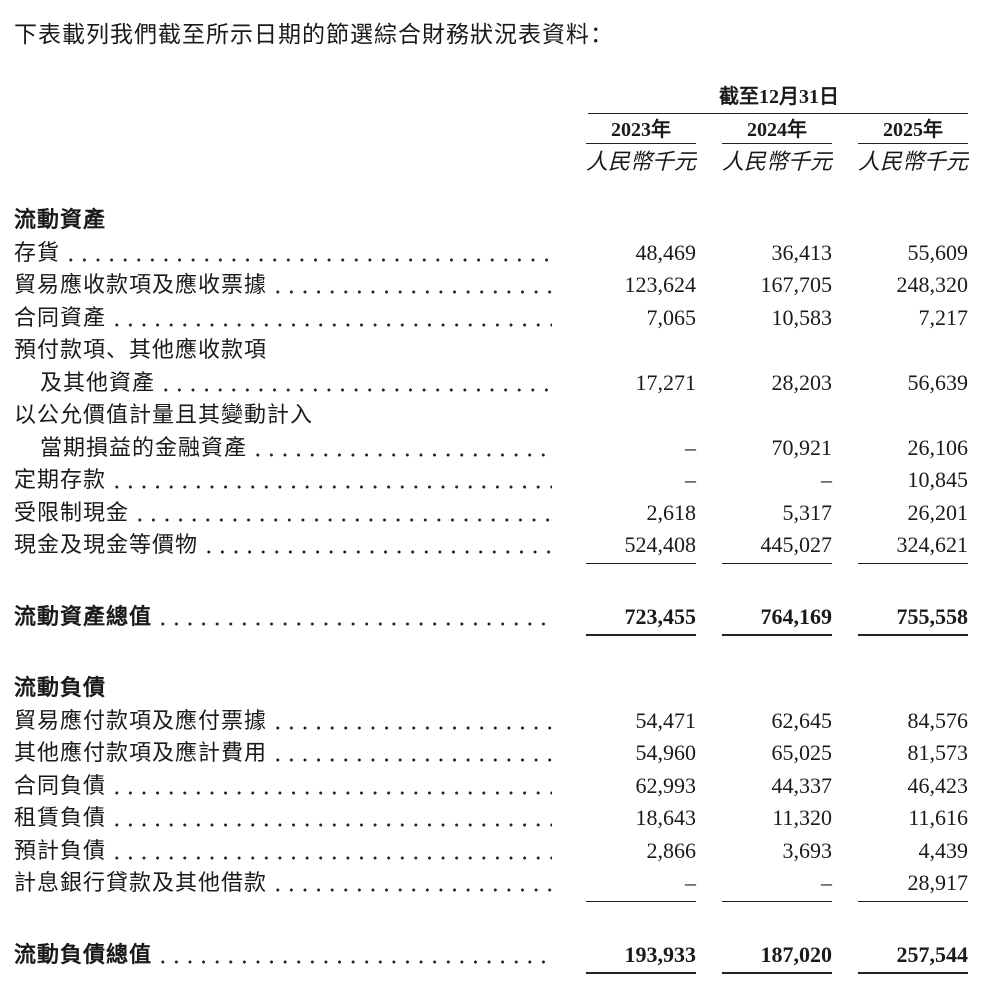 Image resolution: width=1000 pixels, height=996 pixels. Describe the element at coordinates (938, 752) in the screenshot. I see `value: 81,573` at that location.